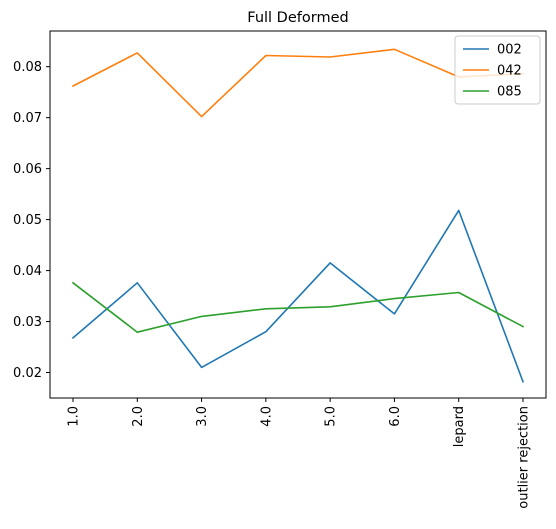  Describe the element at coordinates (266, 416) in the screenshot. I see `x-tick-label: 4.0` at that location.